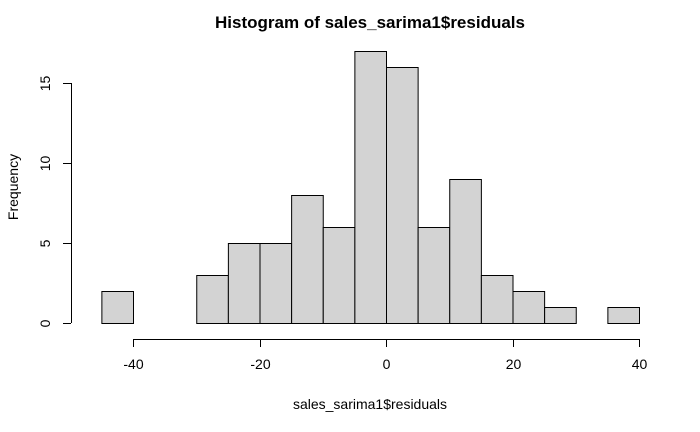 The image size is (700, 432). I want to click on x-tick-label: 0, so click(387, 364).